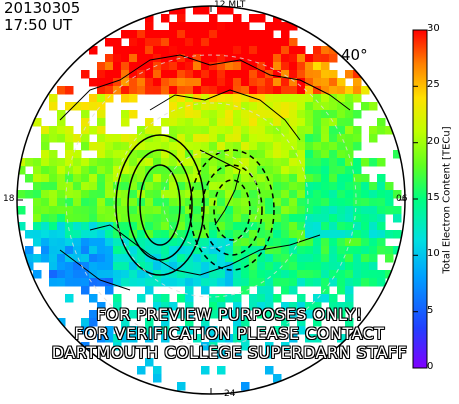  I want to click on colorbar-ticks, so click(415, 199).